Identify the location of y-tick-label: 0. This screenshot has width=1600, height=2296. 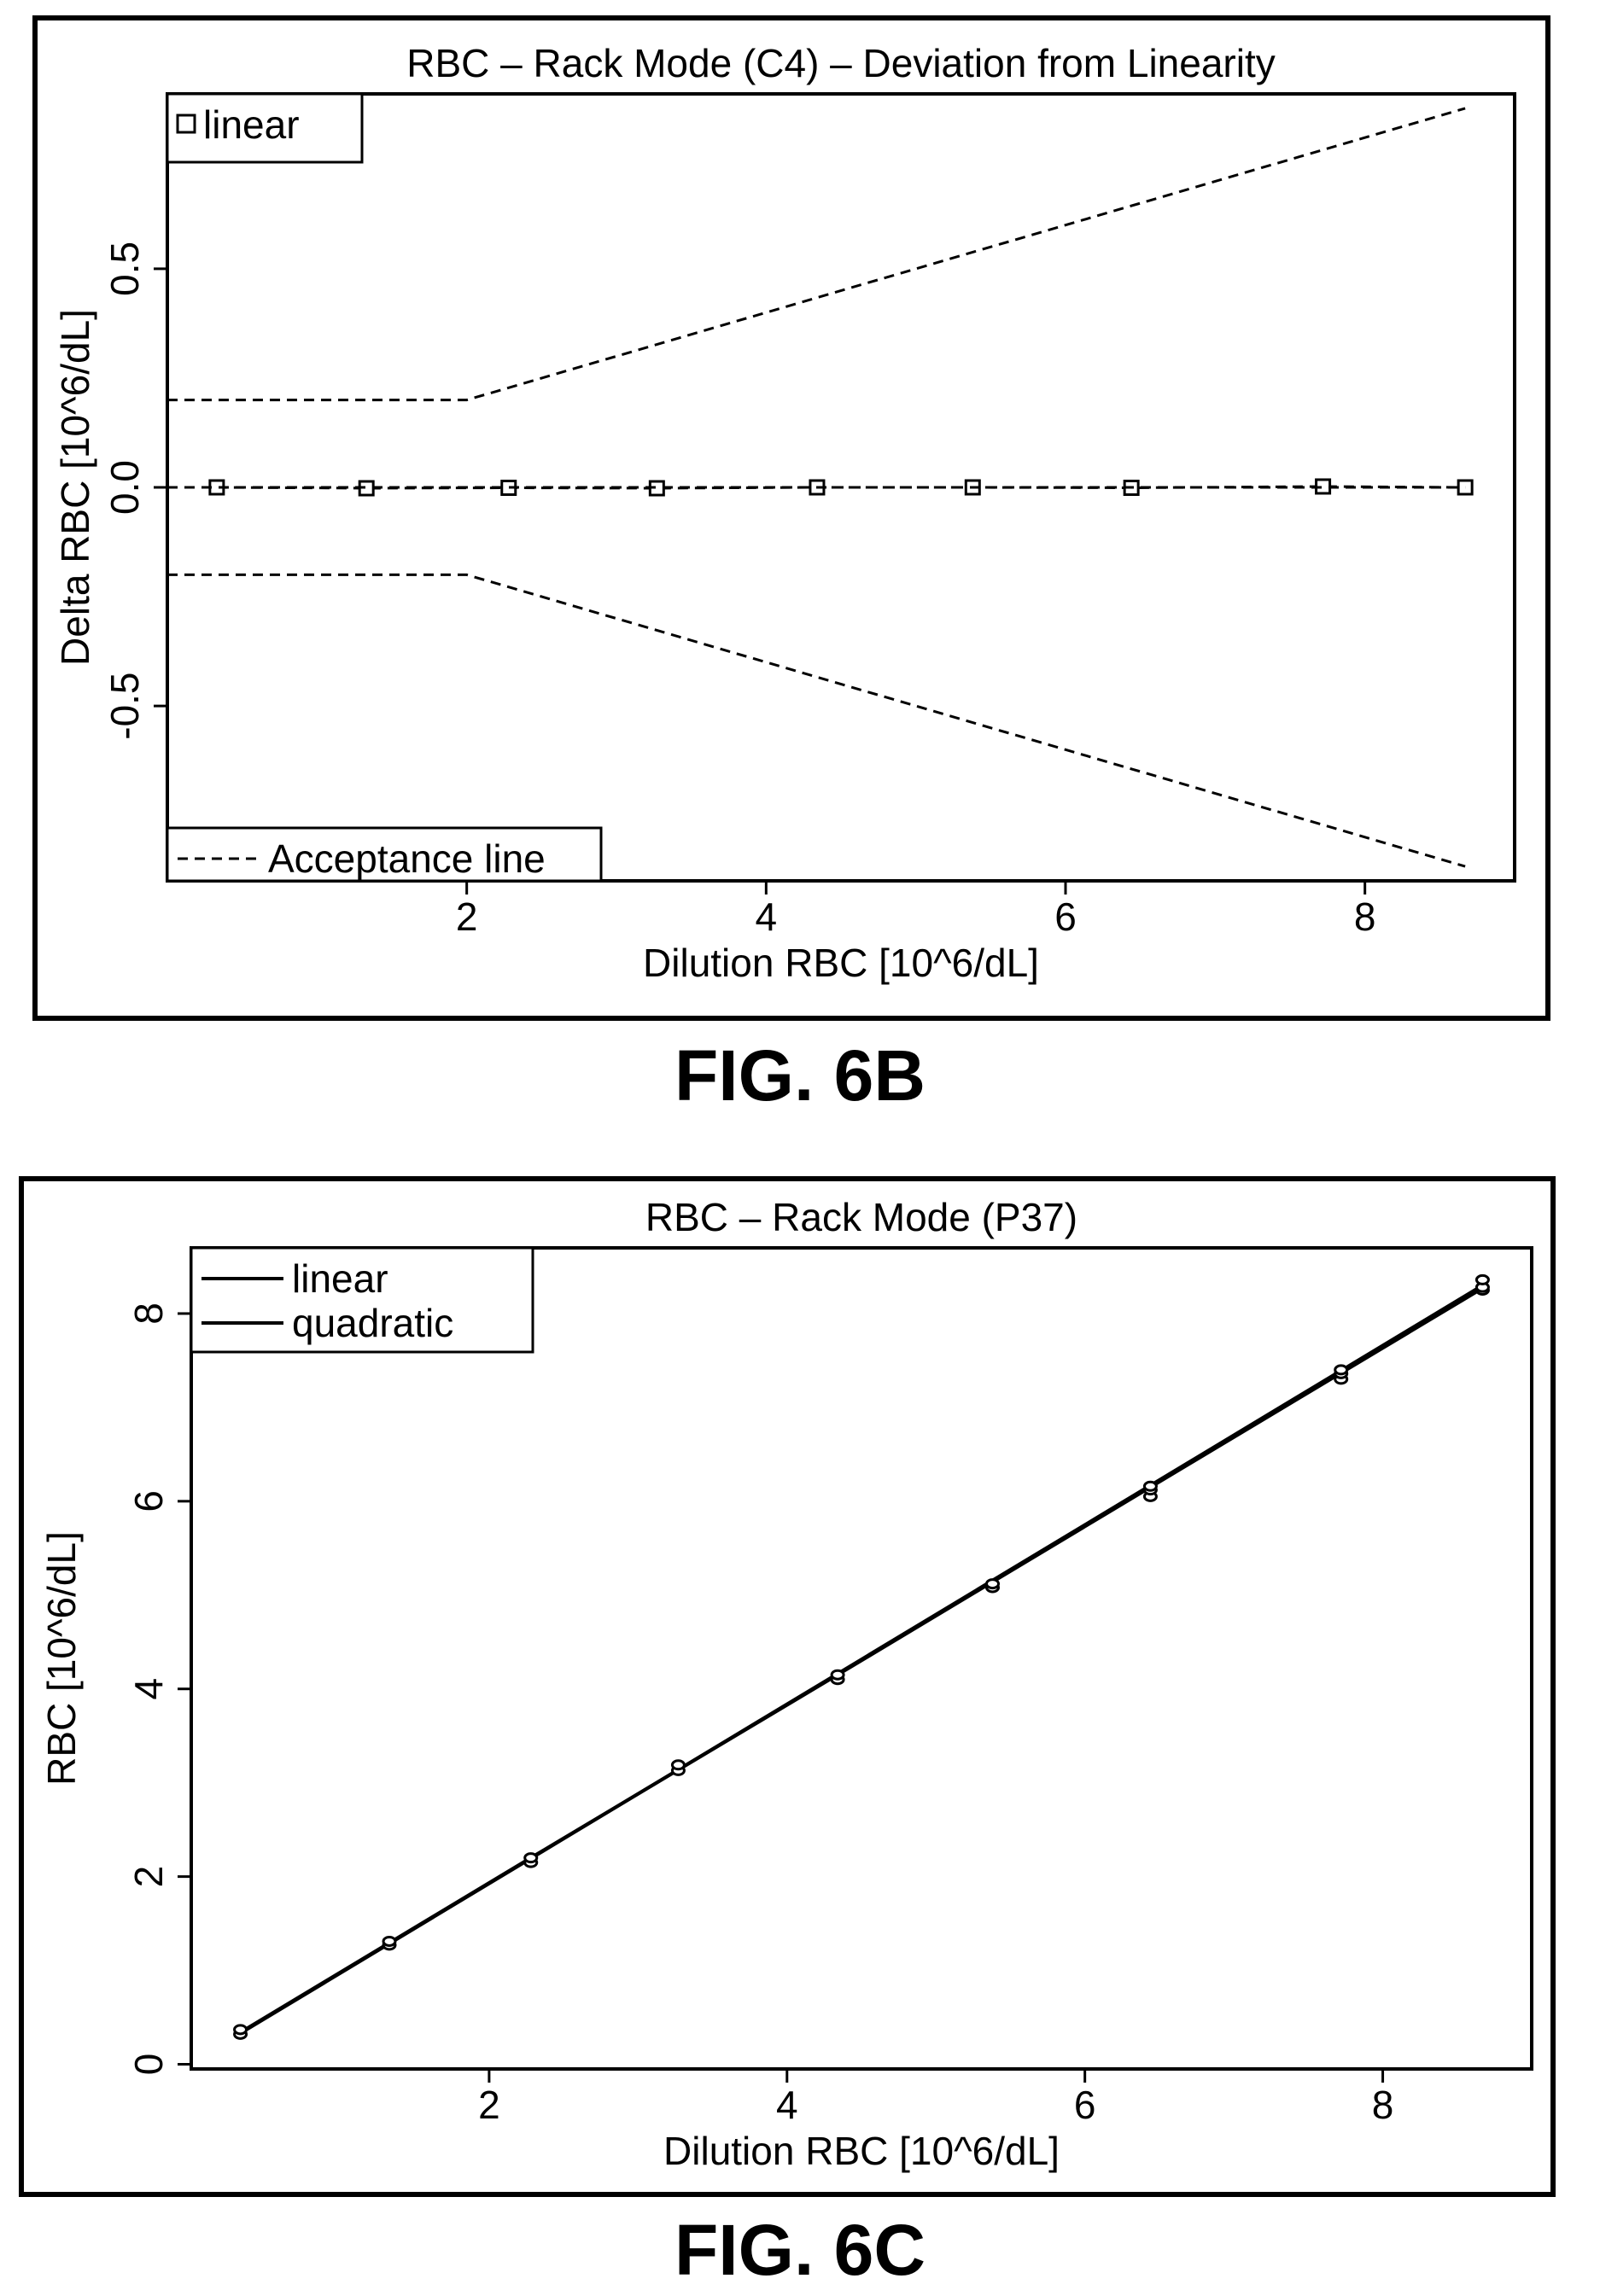
(148, 2065).